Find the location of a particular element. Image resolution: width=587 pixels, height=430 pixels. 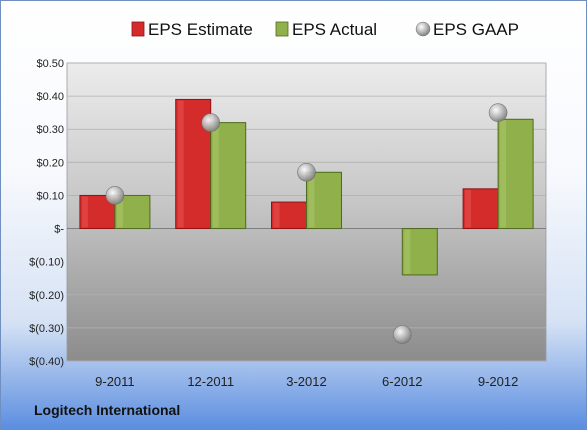

y-tick-label: $0.50 is located at coordinates (50, 64).